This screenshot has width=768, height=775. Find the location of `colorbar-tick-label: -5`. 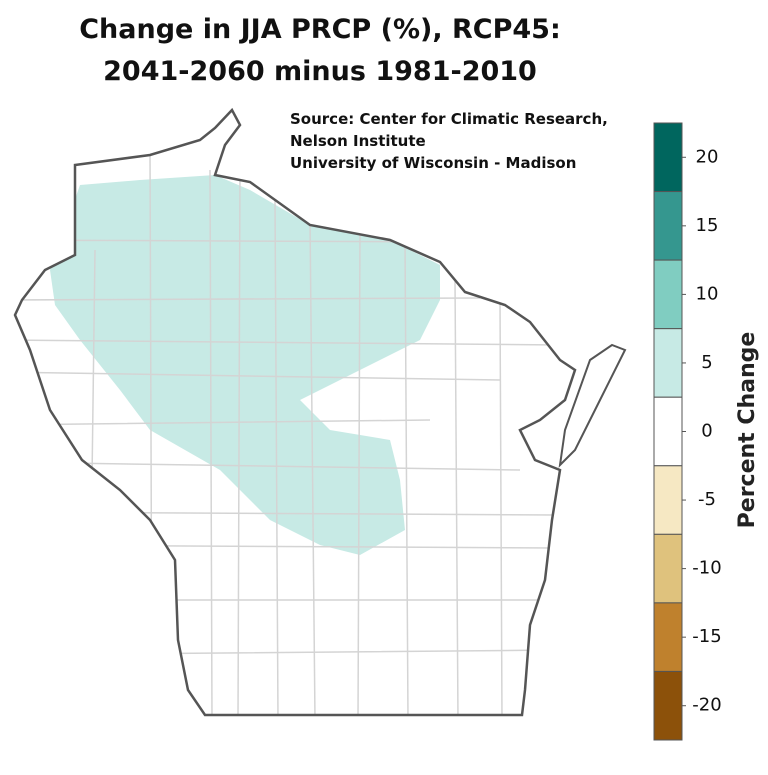

colorbar-tick-label: -5 is located at coordinates (707, 499).